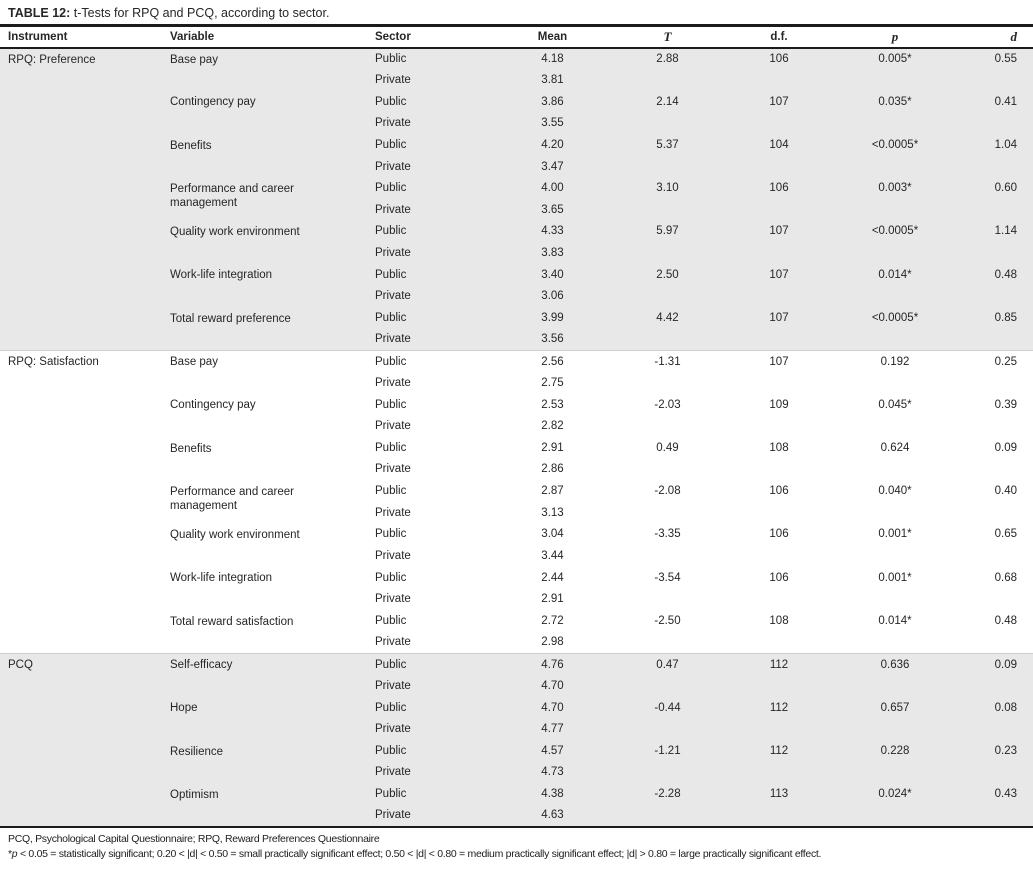 The width and height of the screenshot is (1033, 870). What do you see at coordinates (232, 621) in the screenshot?
I see `variable-label: Total reward satisfaction` at bounding box center [232, 621].